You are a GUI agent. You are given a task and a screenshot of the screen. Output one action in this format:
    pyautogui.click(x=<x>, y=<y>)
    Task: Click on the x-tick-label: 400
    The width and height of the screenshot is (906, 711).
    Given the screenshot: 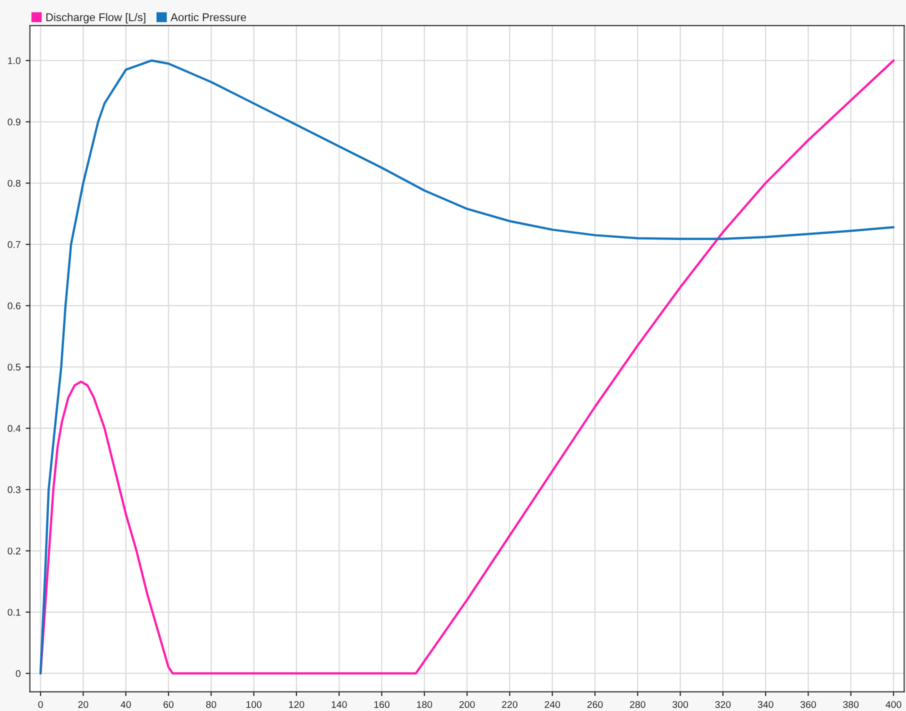 What is the action you would take?
    pyautogui.click(x=894, y=704)
    